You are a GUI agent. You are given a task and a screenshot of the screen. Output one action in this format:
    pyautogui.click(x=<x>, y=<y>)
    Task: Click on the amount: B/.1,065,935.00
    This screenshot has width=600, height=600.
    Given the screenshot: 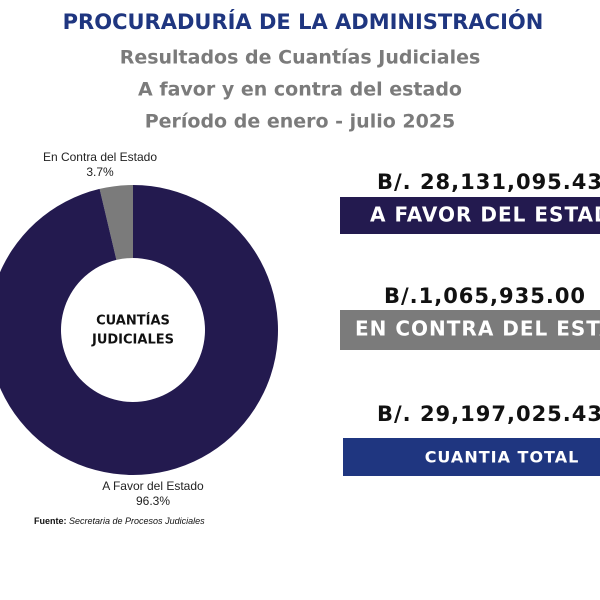 What is the action you would take?
    pyautogui.click(x=485, y=296)
    